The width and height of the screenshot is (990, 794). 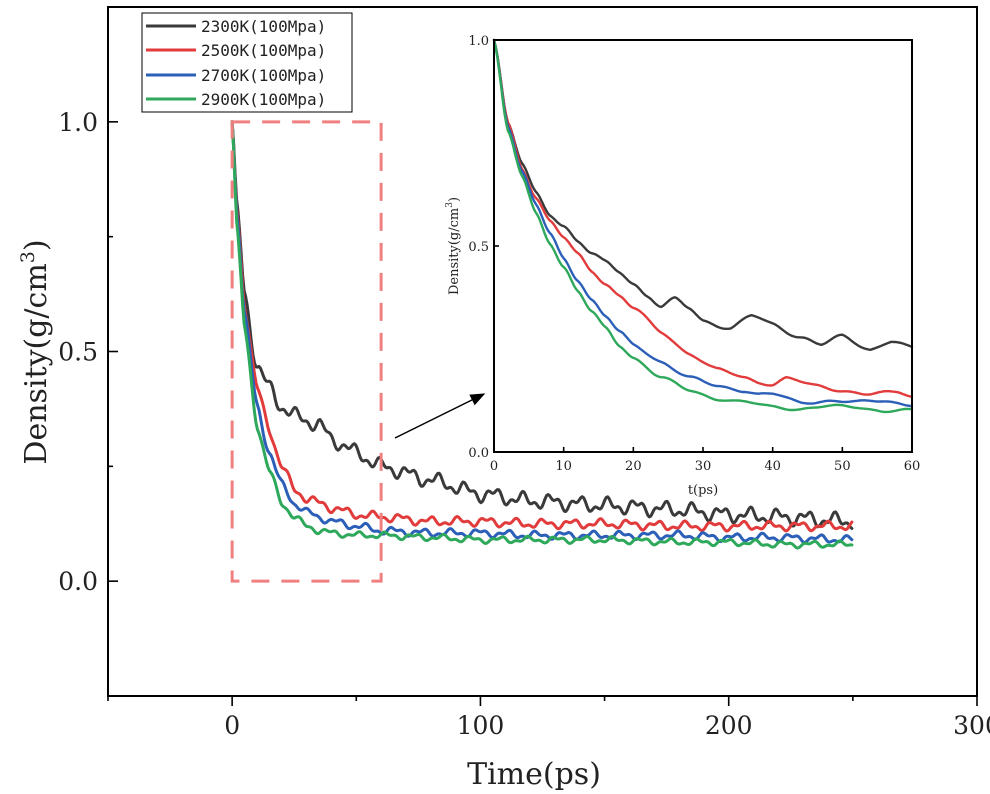 I want to click on main-y-axis-title: Density(g/cm3), so click(x=35, y=351).